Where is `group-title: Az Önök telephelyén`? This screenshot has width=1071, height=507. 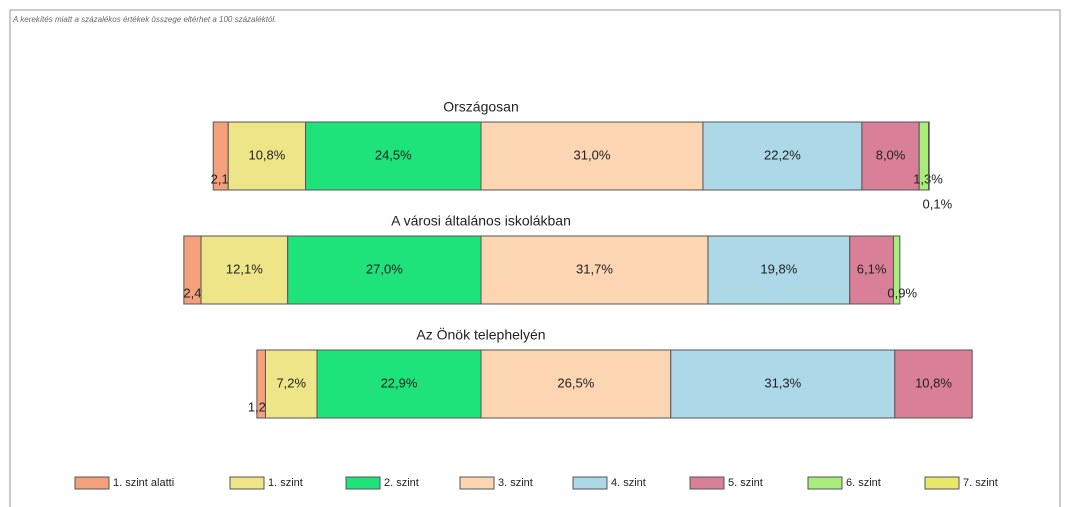 group-title: Az Önök telephelyén is located at coordinates (480, 334).